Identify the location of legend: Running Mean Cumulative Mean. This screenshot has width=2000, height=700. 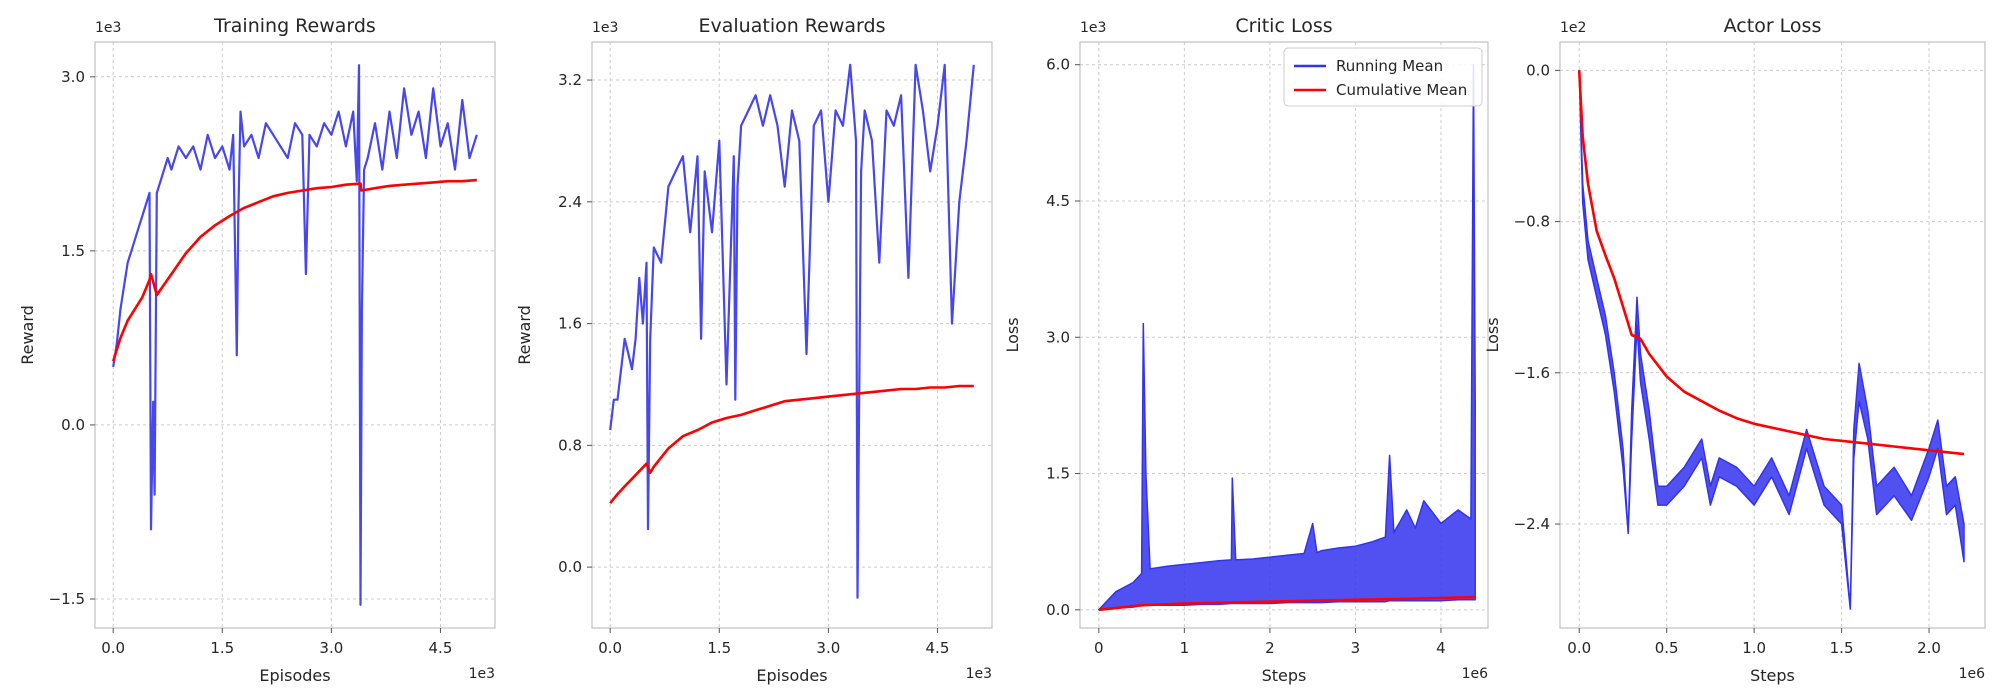
(1383, 77).